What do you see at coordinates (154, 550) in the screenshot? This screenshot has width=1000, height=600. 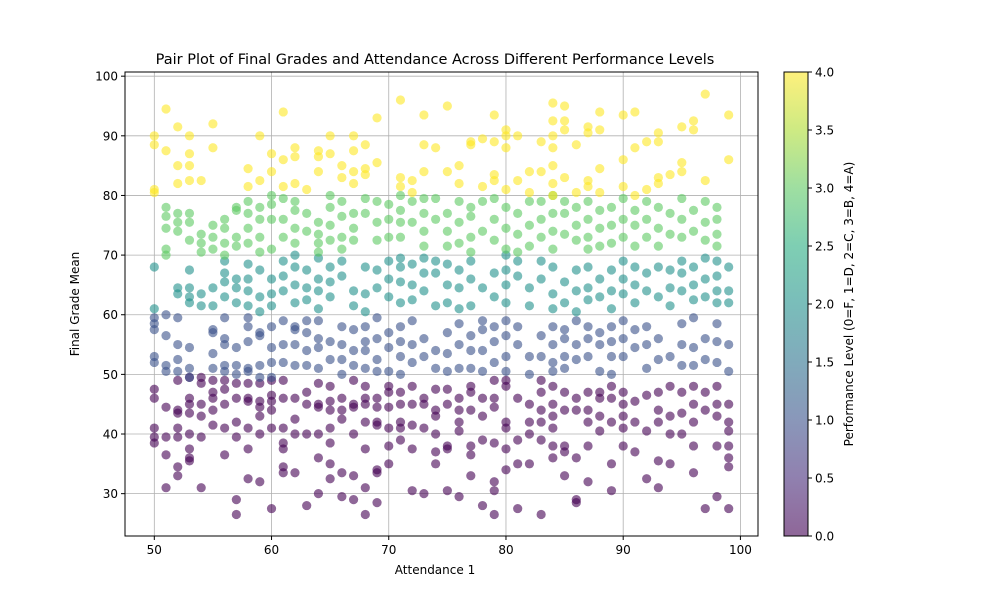 I see `x-tick-label: 50` at bounding box center [154, 550].